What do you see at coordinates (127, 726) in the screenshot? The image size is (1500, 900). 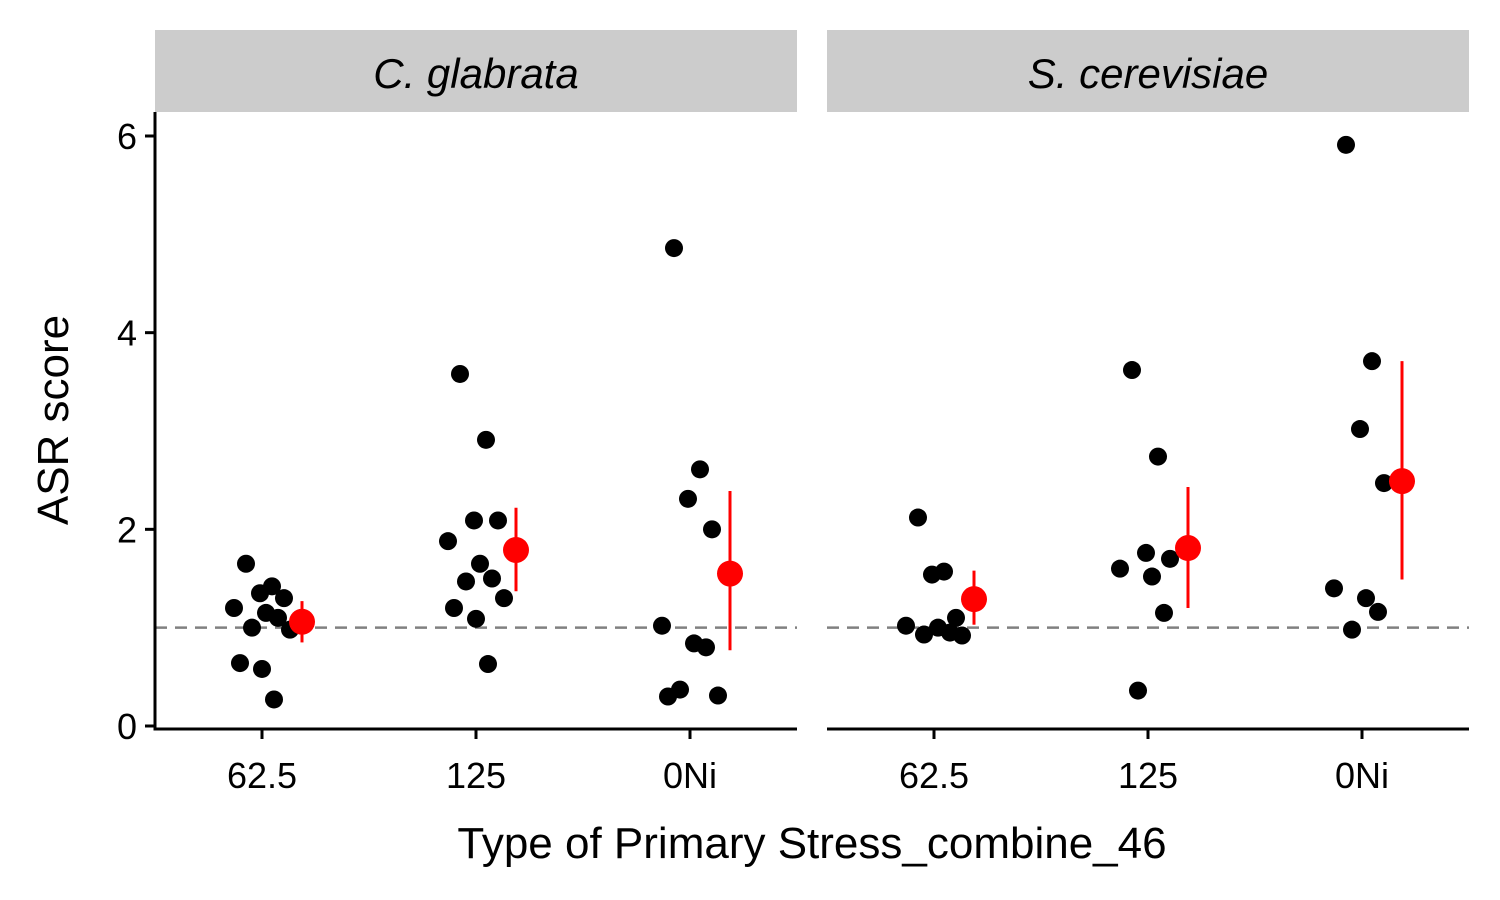 I see `y-tick-label: 0` at bounding box center [127, 726].